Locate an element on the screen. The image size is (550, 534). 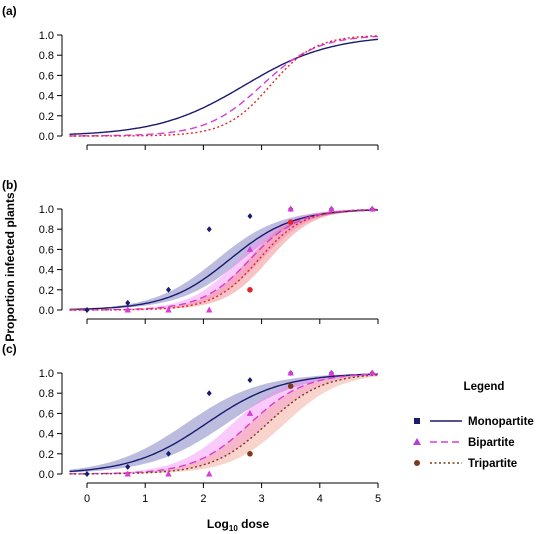
x-tick-label: 5 is located at coordinates (378, 499).